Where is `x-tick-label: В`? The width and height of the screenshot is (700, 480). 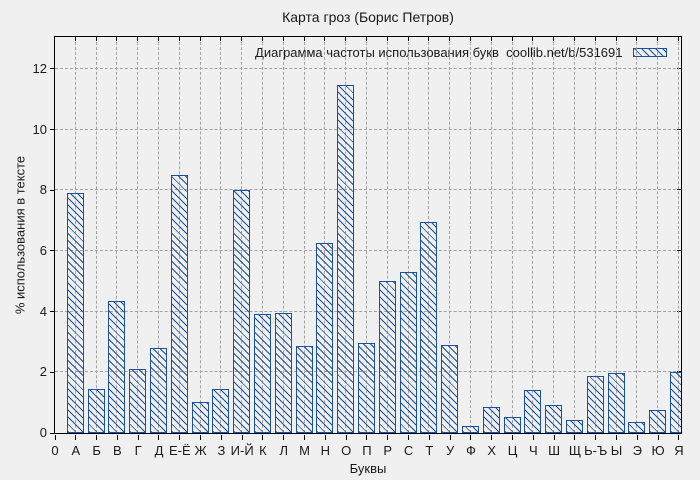
x-tick-label: В is located at coordinates (117, 450).